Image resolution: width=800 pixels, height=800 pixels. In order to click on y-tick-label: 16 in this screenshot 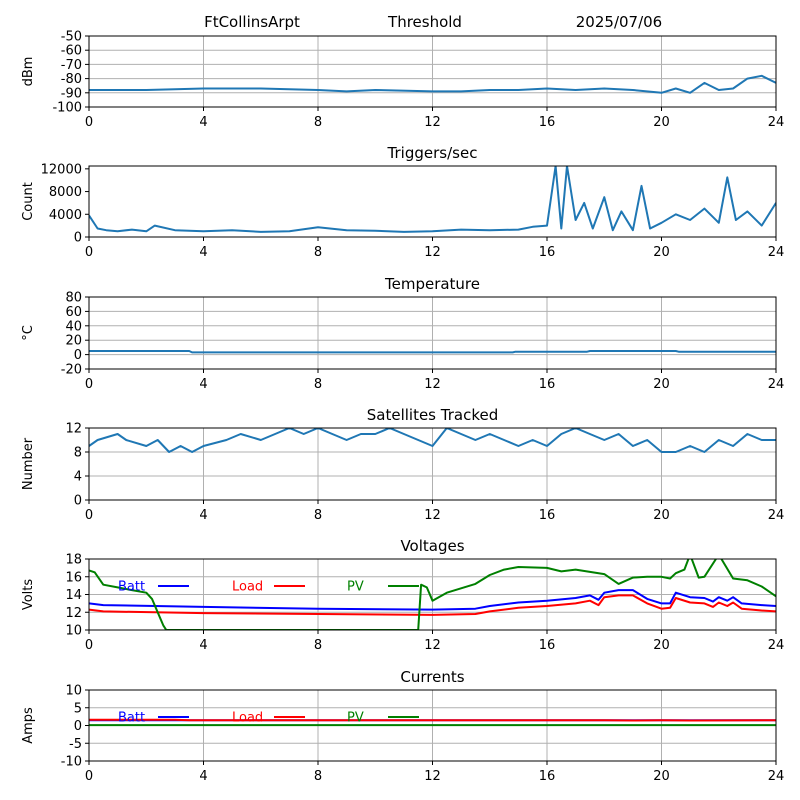, I will do `click(73, 577)`.